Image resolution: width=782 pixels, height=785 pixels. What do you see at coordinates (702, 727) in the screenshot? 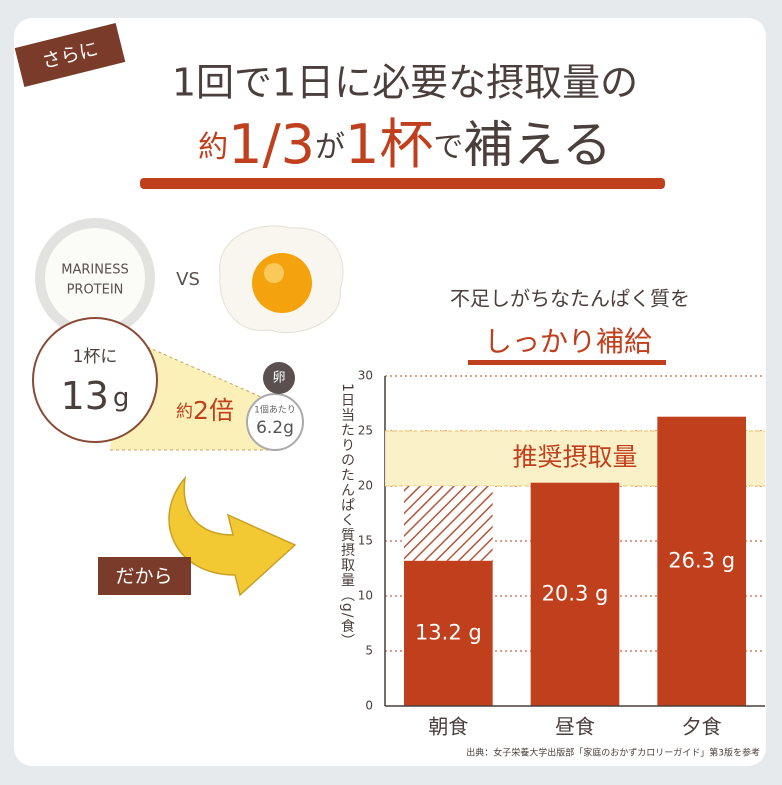
I see `x-tick-label: 夕食` at bounding box center [702, 727].